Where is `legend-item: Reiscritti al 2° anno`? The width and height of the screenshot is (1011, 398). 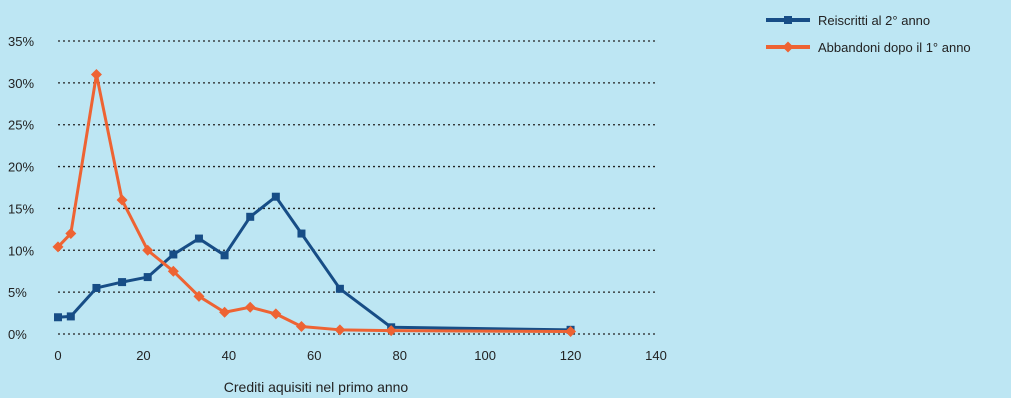
legend-item: Reiscritti al 2° anno is located at coordinates (848, 20).